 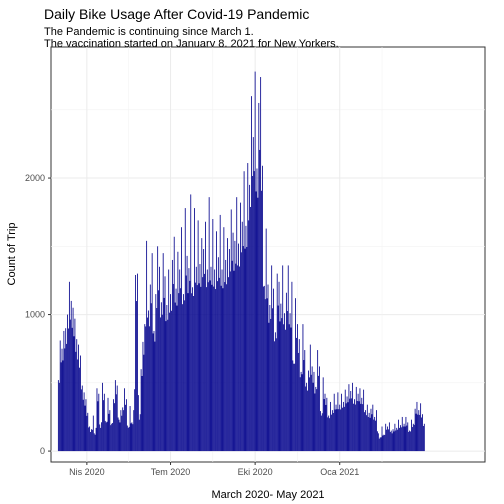 What do you see at coordinates (12, 254) in the screenshot?
I see `y-axis-title: Count of Trip` at bounding box center [12, 254].